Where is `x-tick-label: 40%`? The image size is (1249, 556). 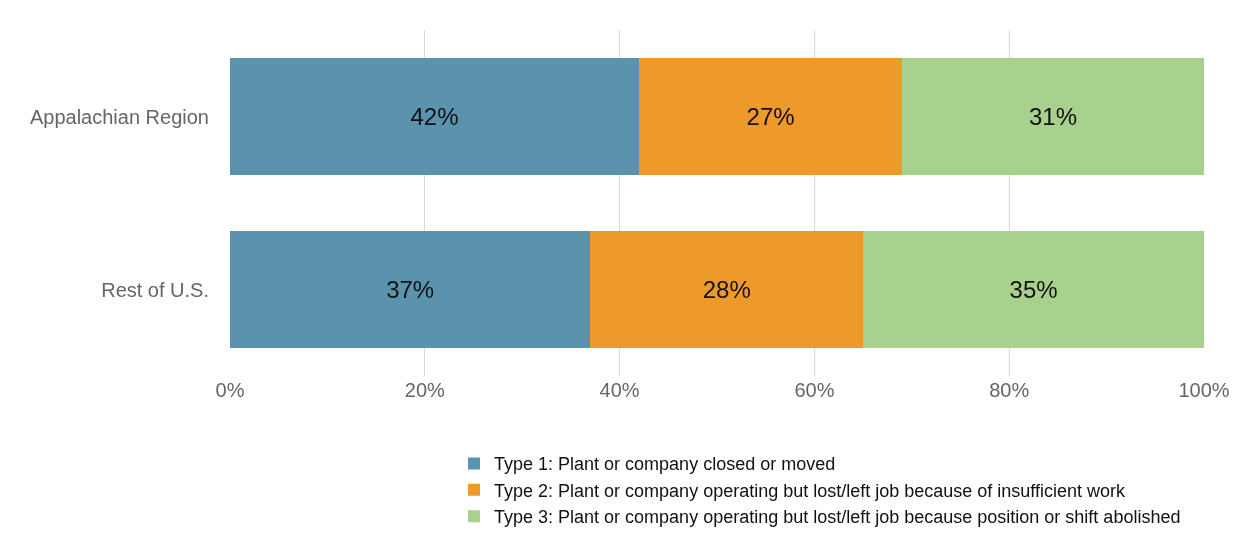
x-tick-label: 40% is located at coordinates (619, 390).